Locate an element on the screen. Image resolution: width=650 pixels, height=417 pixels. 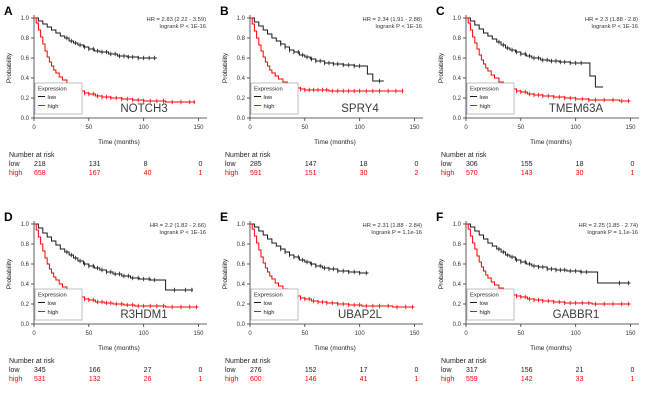
panel-letter: A is located at coordinates (8, 11).